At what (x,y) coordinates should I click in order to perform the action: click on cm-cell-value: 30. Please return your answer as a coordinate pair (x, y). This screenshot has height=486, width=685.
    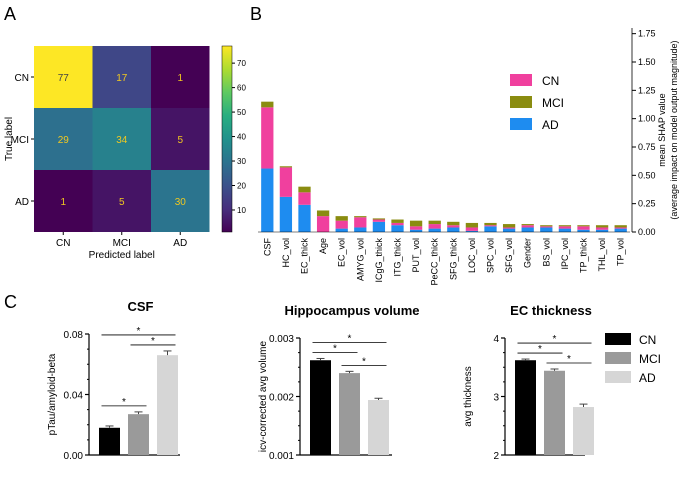
    Looking at the image, I should click on (181, 202).